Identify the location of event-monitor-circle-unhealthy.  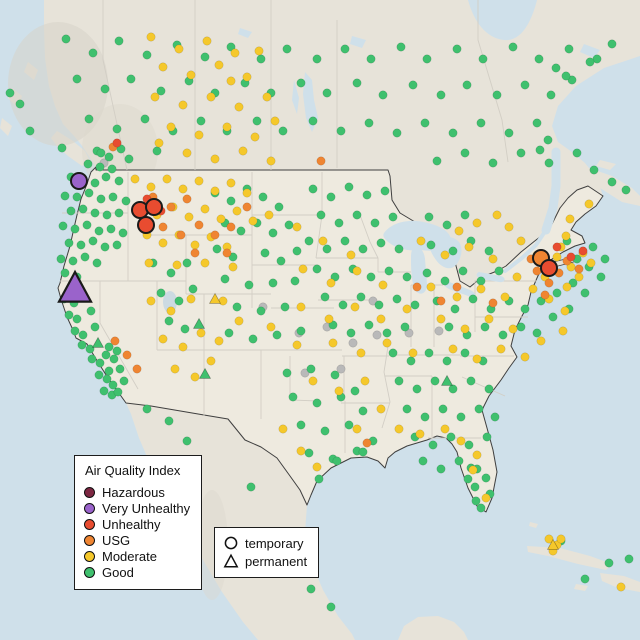
(146, 225).